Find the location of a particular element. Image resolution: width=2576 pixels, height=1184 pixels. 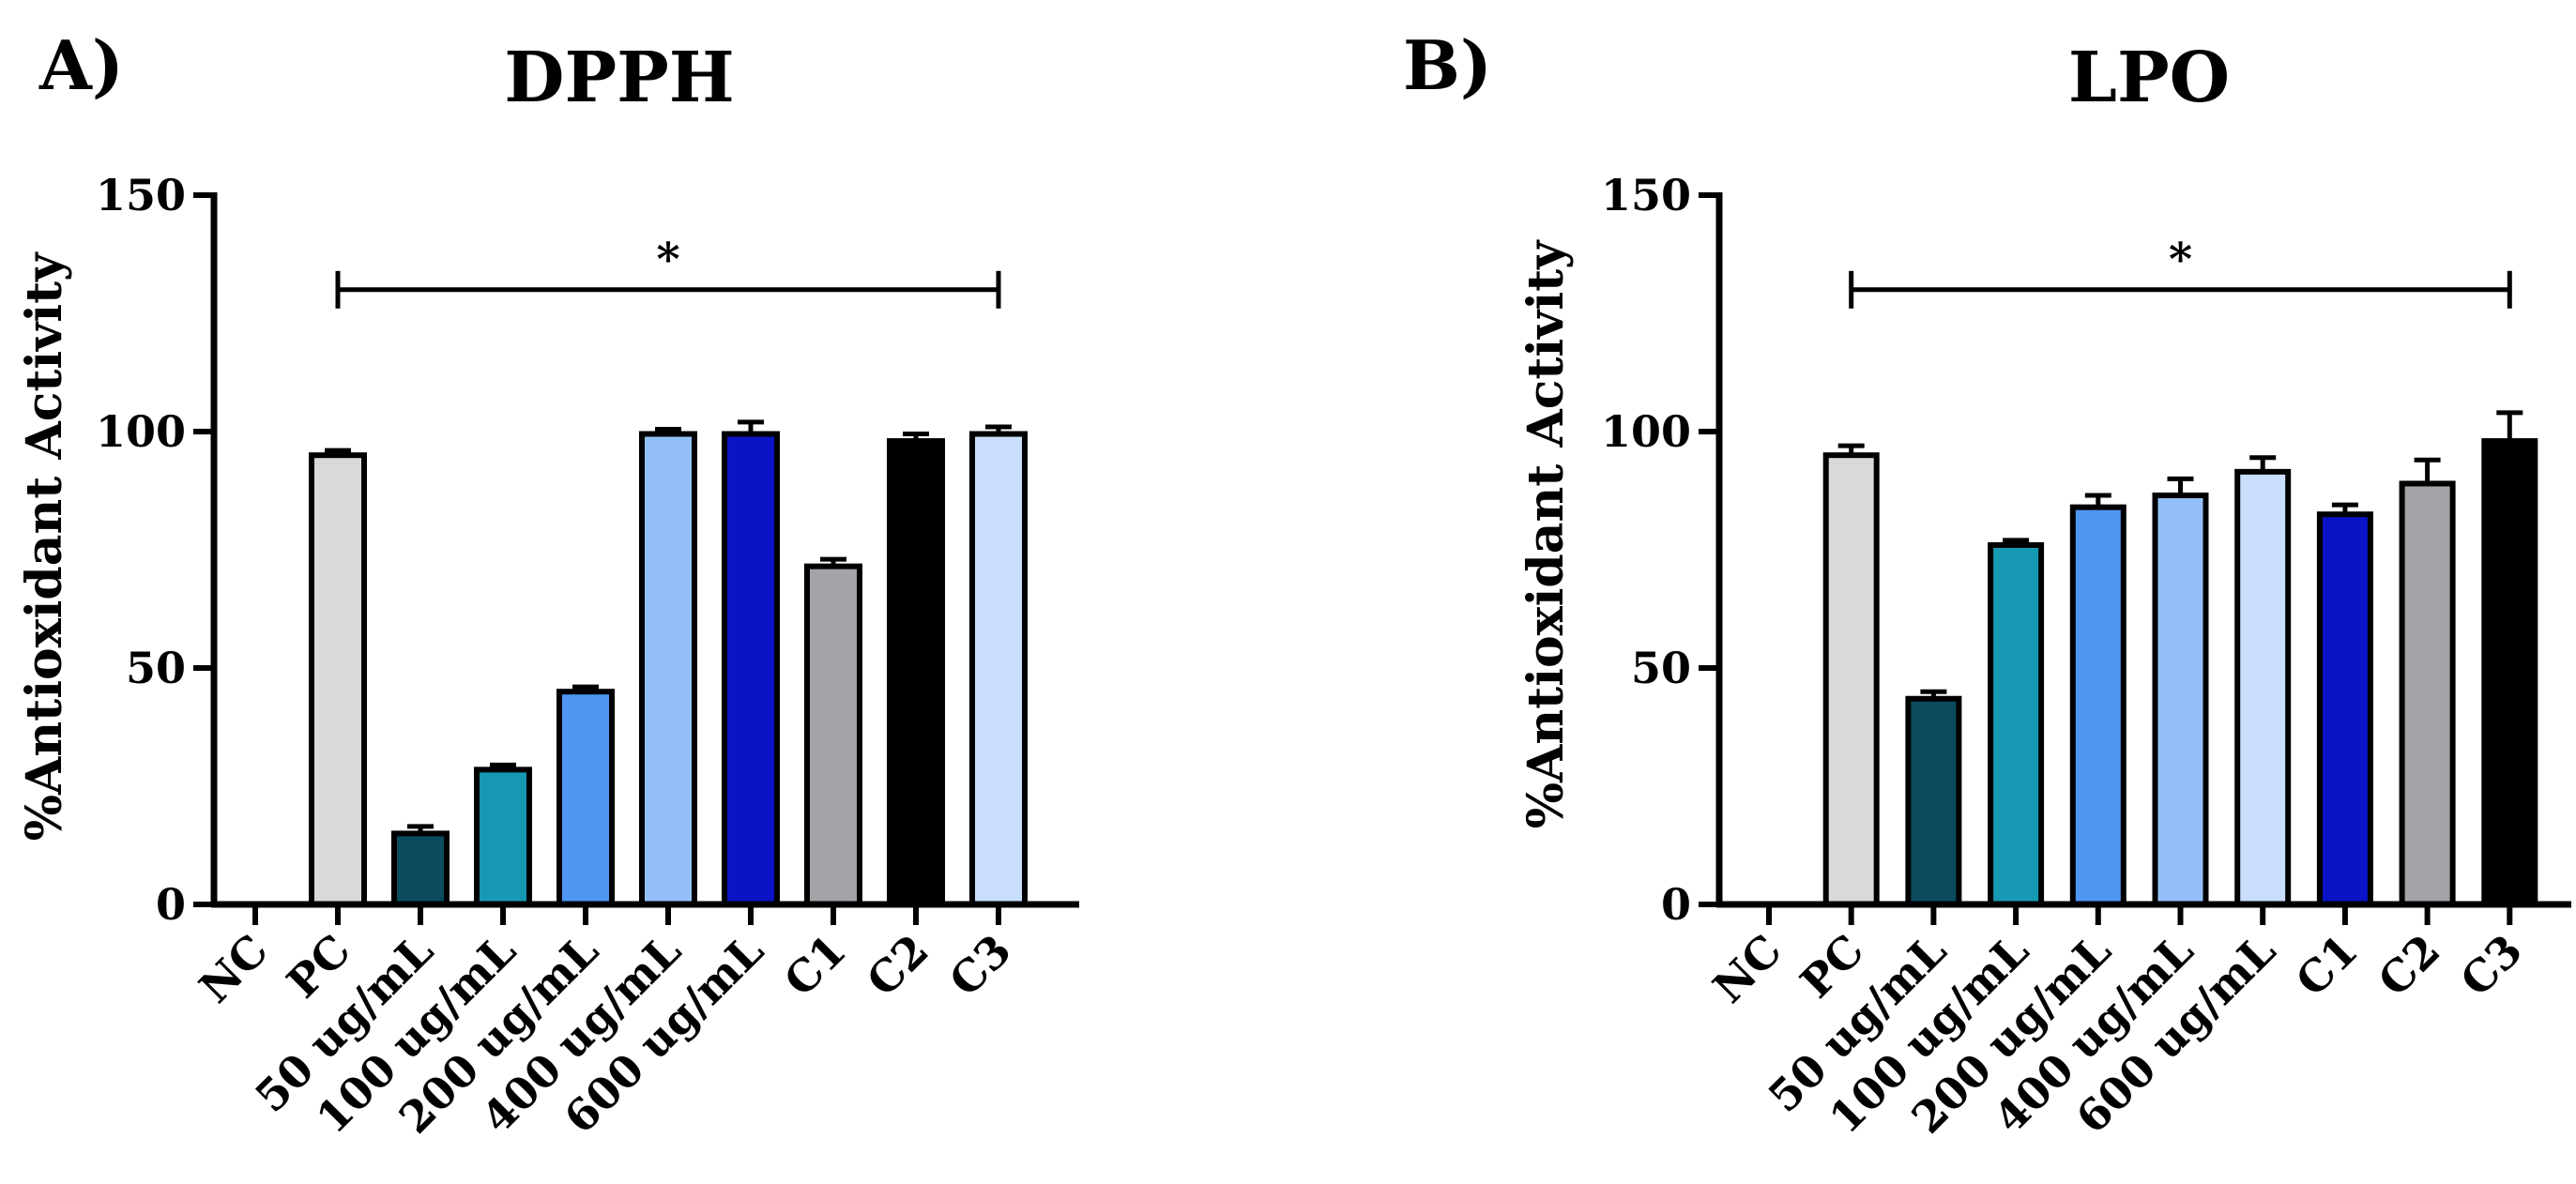

panel-label: B) is located at coordinates (1447, 65).